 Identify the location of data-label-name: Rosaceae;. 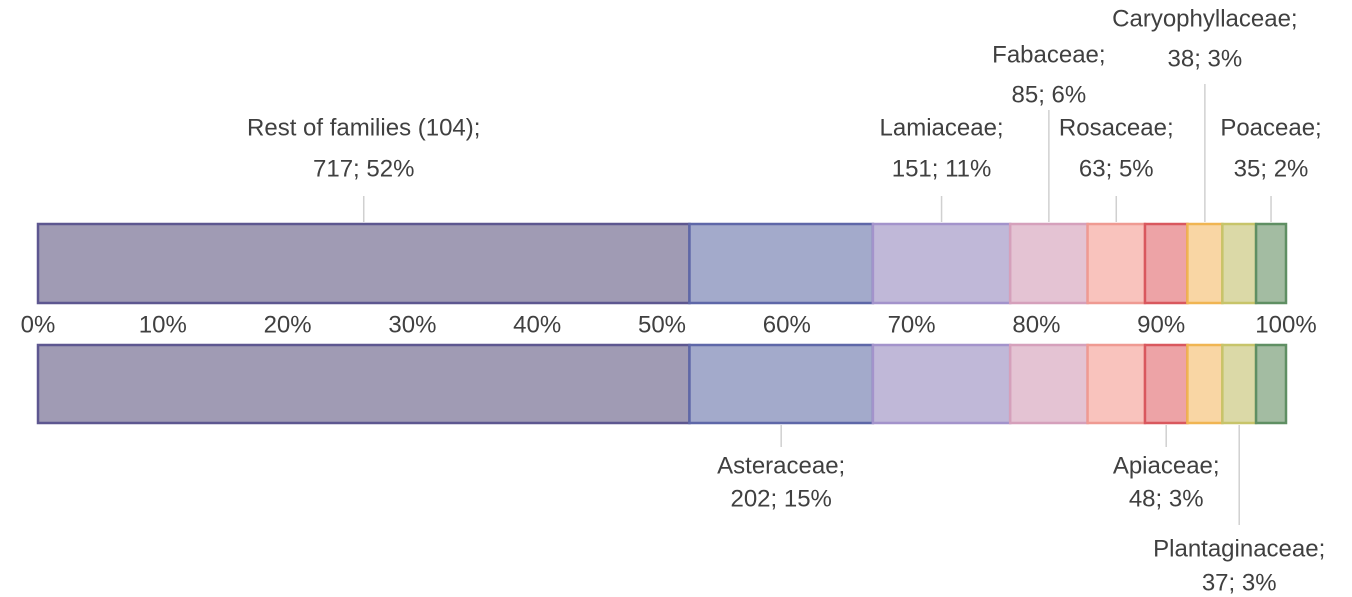
(1116, 127).